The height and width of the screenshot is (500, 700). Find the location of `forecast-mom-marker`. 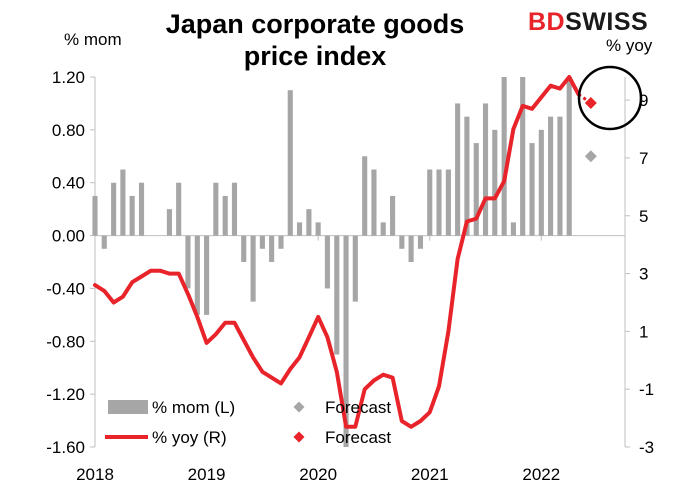

forecast-mom-marker is located at coordinates (590, 156).